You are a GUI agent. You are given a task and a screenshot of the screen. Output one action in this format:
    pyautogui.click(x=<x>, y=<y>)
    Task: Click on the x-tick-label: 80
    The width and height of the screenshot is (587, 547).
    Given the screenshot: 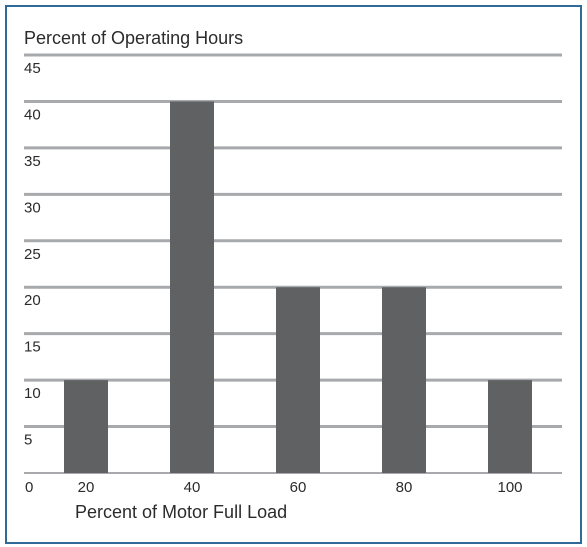 What is the action you would take?
    pyautogui.click(x=404, y=487)
    